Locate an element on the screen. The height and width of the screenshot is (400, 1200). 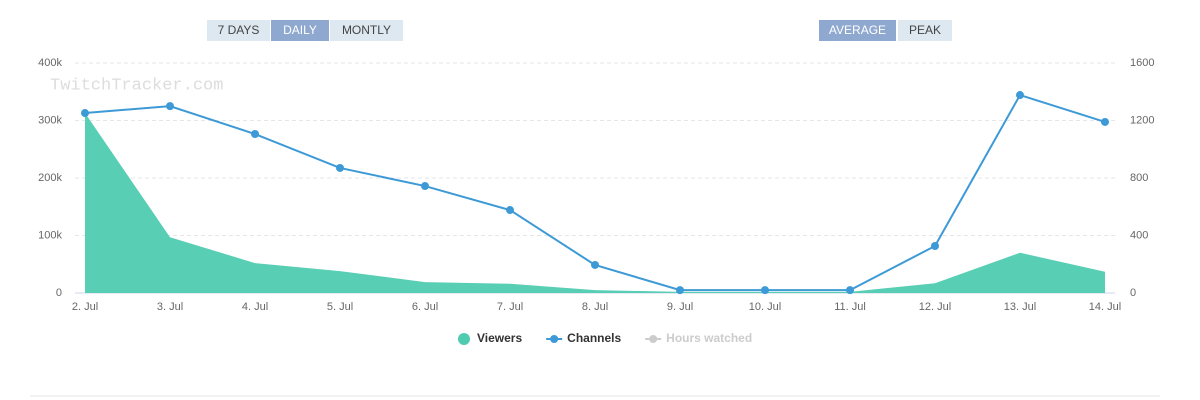
legend-label: Channels is located at coordinates (594, 338).